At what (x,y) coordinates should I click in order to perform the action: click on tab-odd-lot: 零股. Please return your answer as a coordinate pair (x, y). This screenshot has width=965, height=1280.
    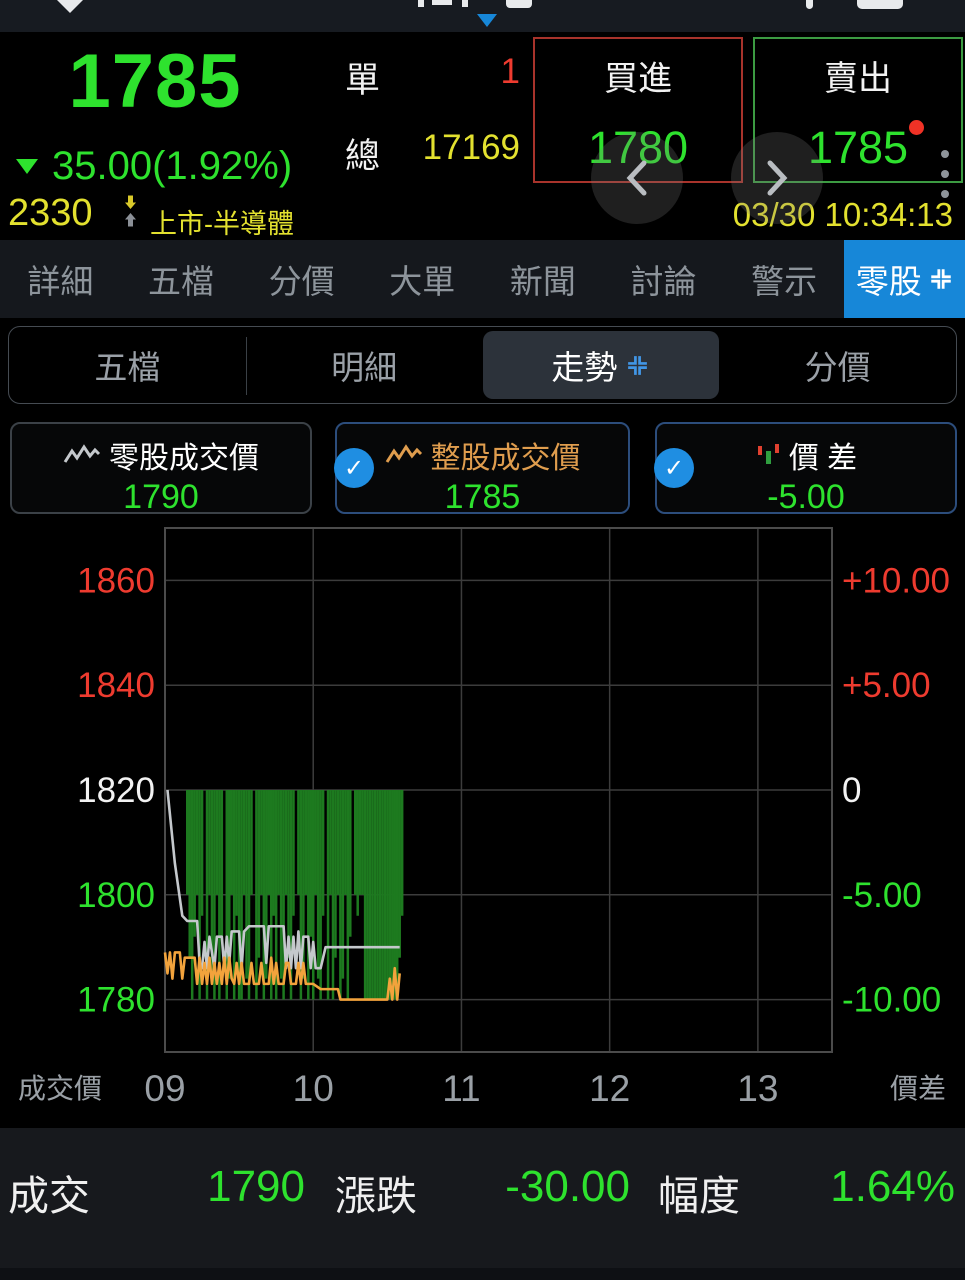
    Looking at the image, I should click on (904, 279).